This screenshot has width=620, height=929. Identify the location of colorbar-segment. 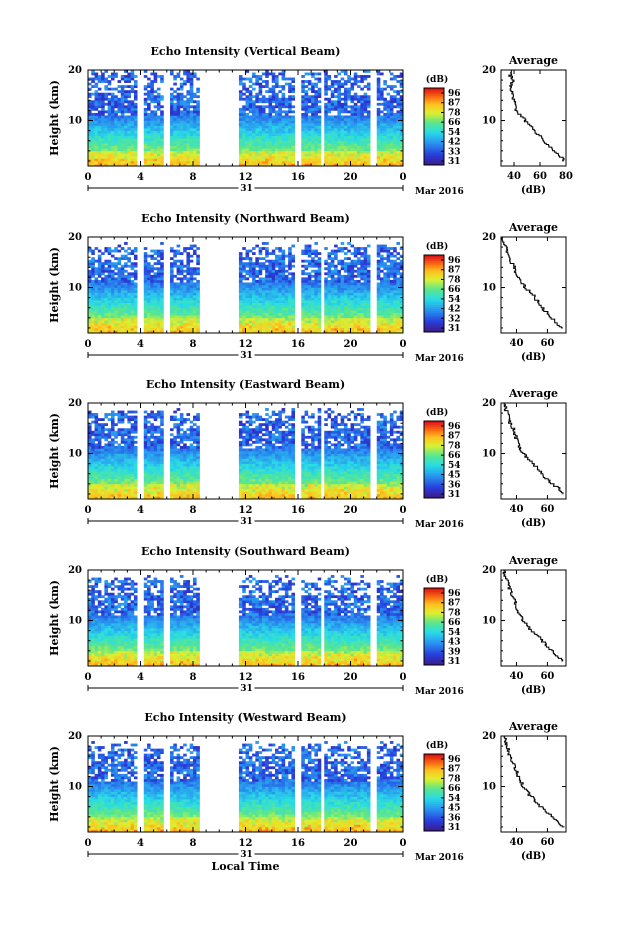
(434, 285).